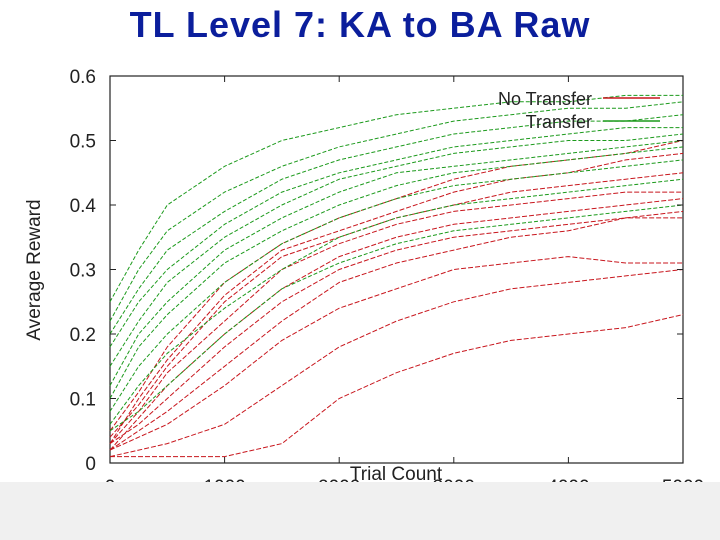 The image size is (720, 540). What do you see at coordinates (83, 400) in the screenshot?
I see `y-tick-label: 0.1` at bounding box center [83, 400].